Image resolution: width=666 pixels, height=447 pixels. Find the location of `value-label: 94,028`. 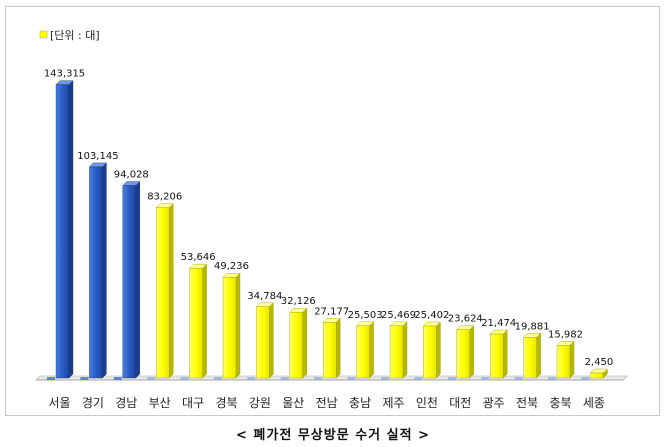

value-label: 94,028 is located at coordinates (131, 175).